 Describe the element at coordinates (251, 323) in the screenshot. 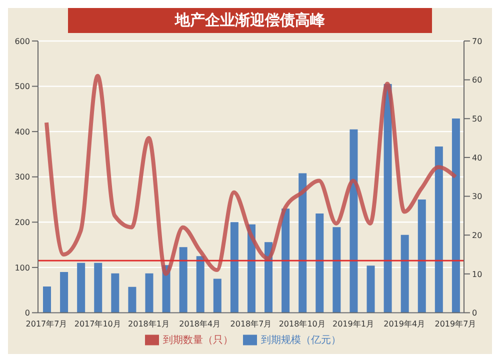

I see `x-tick-label: 2018年7月` at that location.